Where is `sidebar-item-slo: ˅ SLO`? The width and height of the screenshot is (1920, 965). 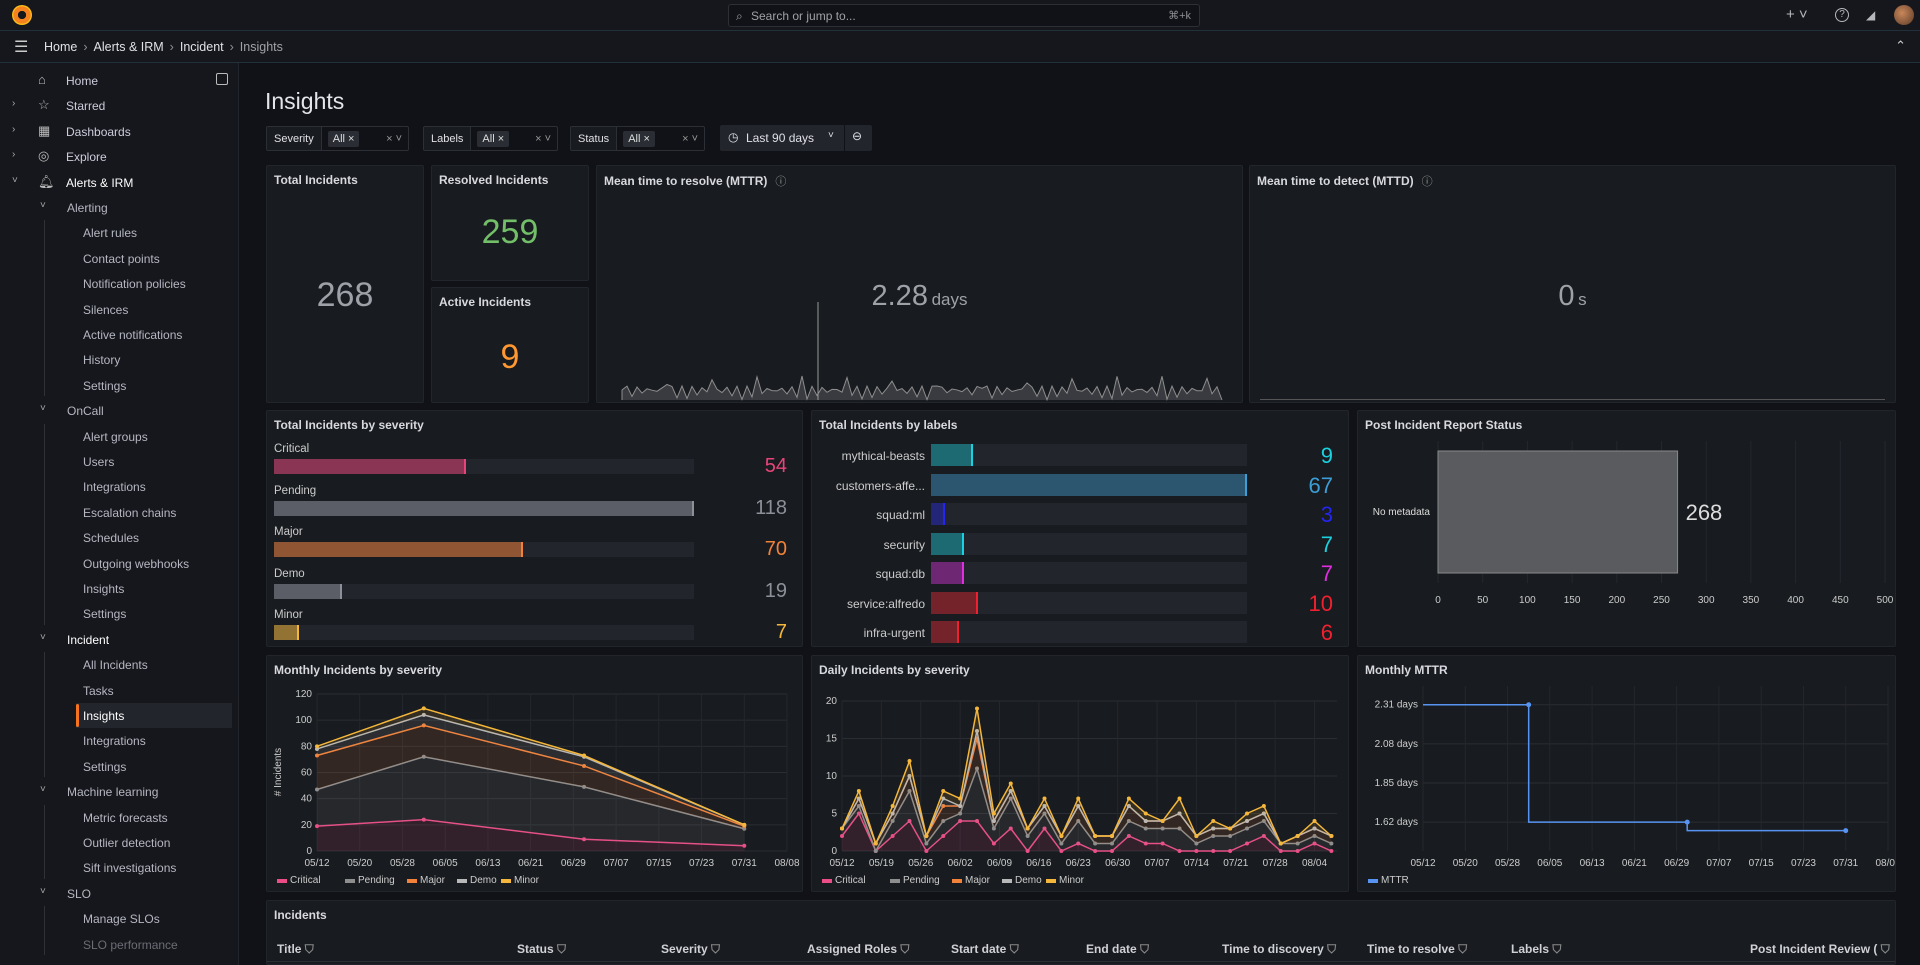
sidebar-item-slo: ˅ SLO is located at coordinates (66, 893).